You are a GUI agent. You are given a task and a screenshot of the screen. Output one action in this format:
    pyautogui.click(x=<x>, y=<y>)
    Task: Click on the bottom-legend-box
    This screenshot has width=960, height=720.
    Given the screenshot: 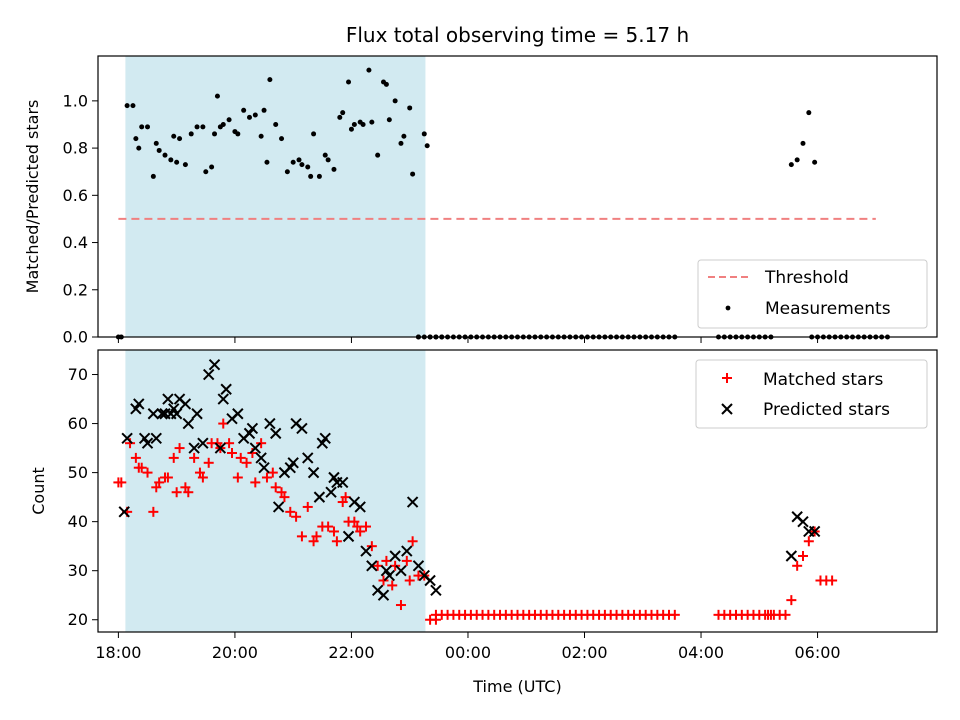 What is the action you would take?
    pyautogui.click(x=811, y=394)
    